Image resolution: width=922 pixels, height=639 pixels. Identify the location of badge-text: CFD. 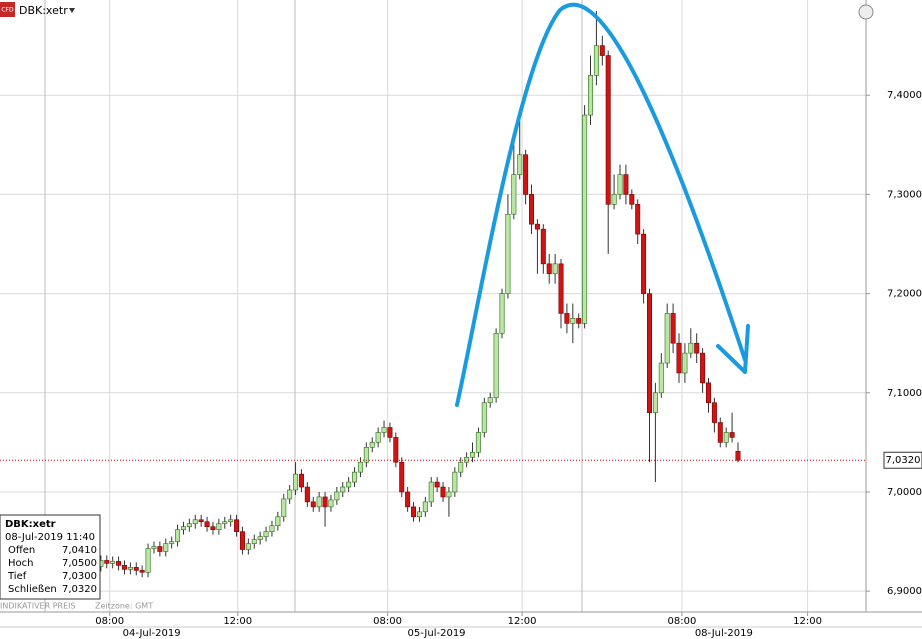
(7, 10).